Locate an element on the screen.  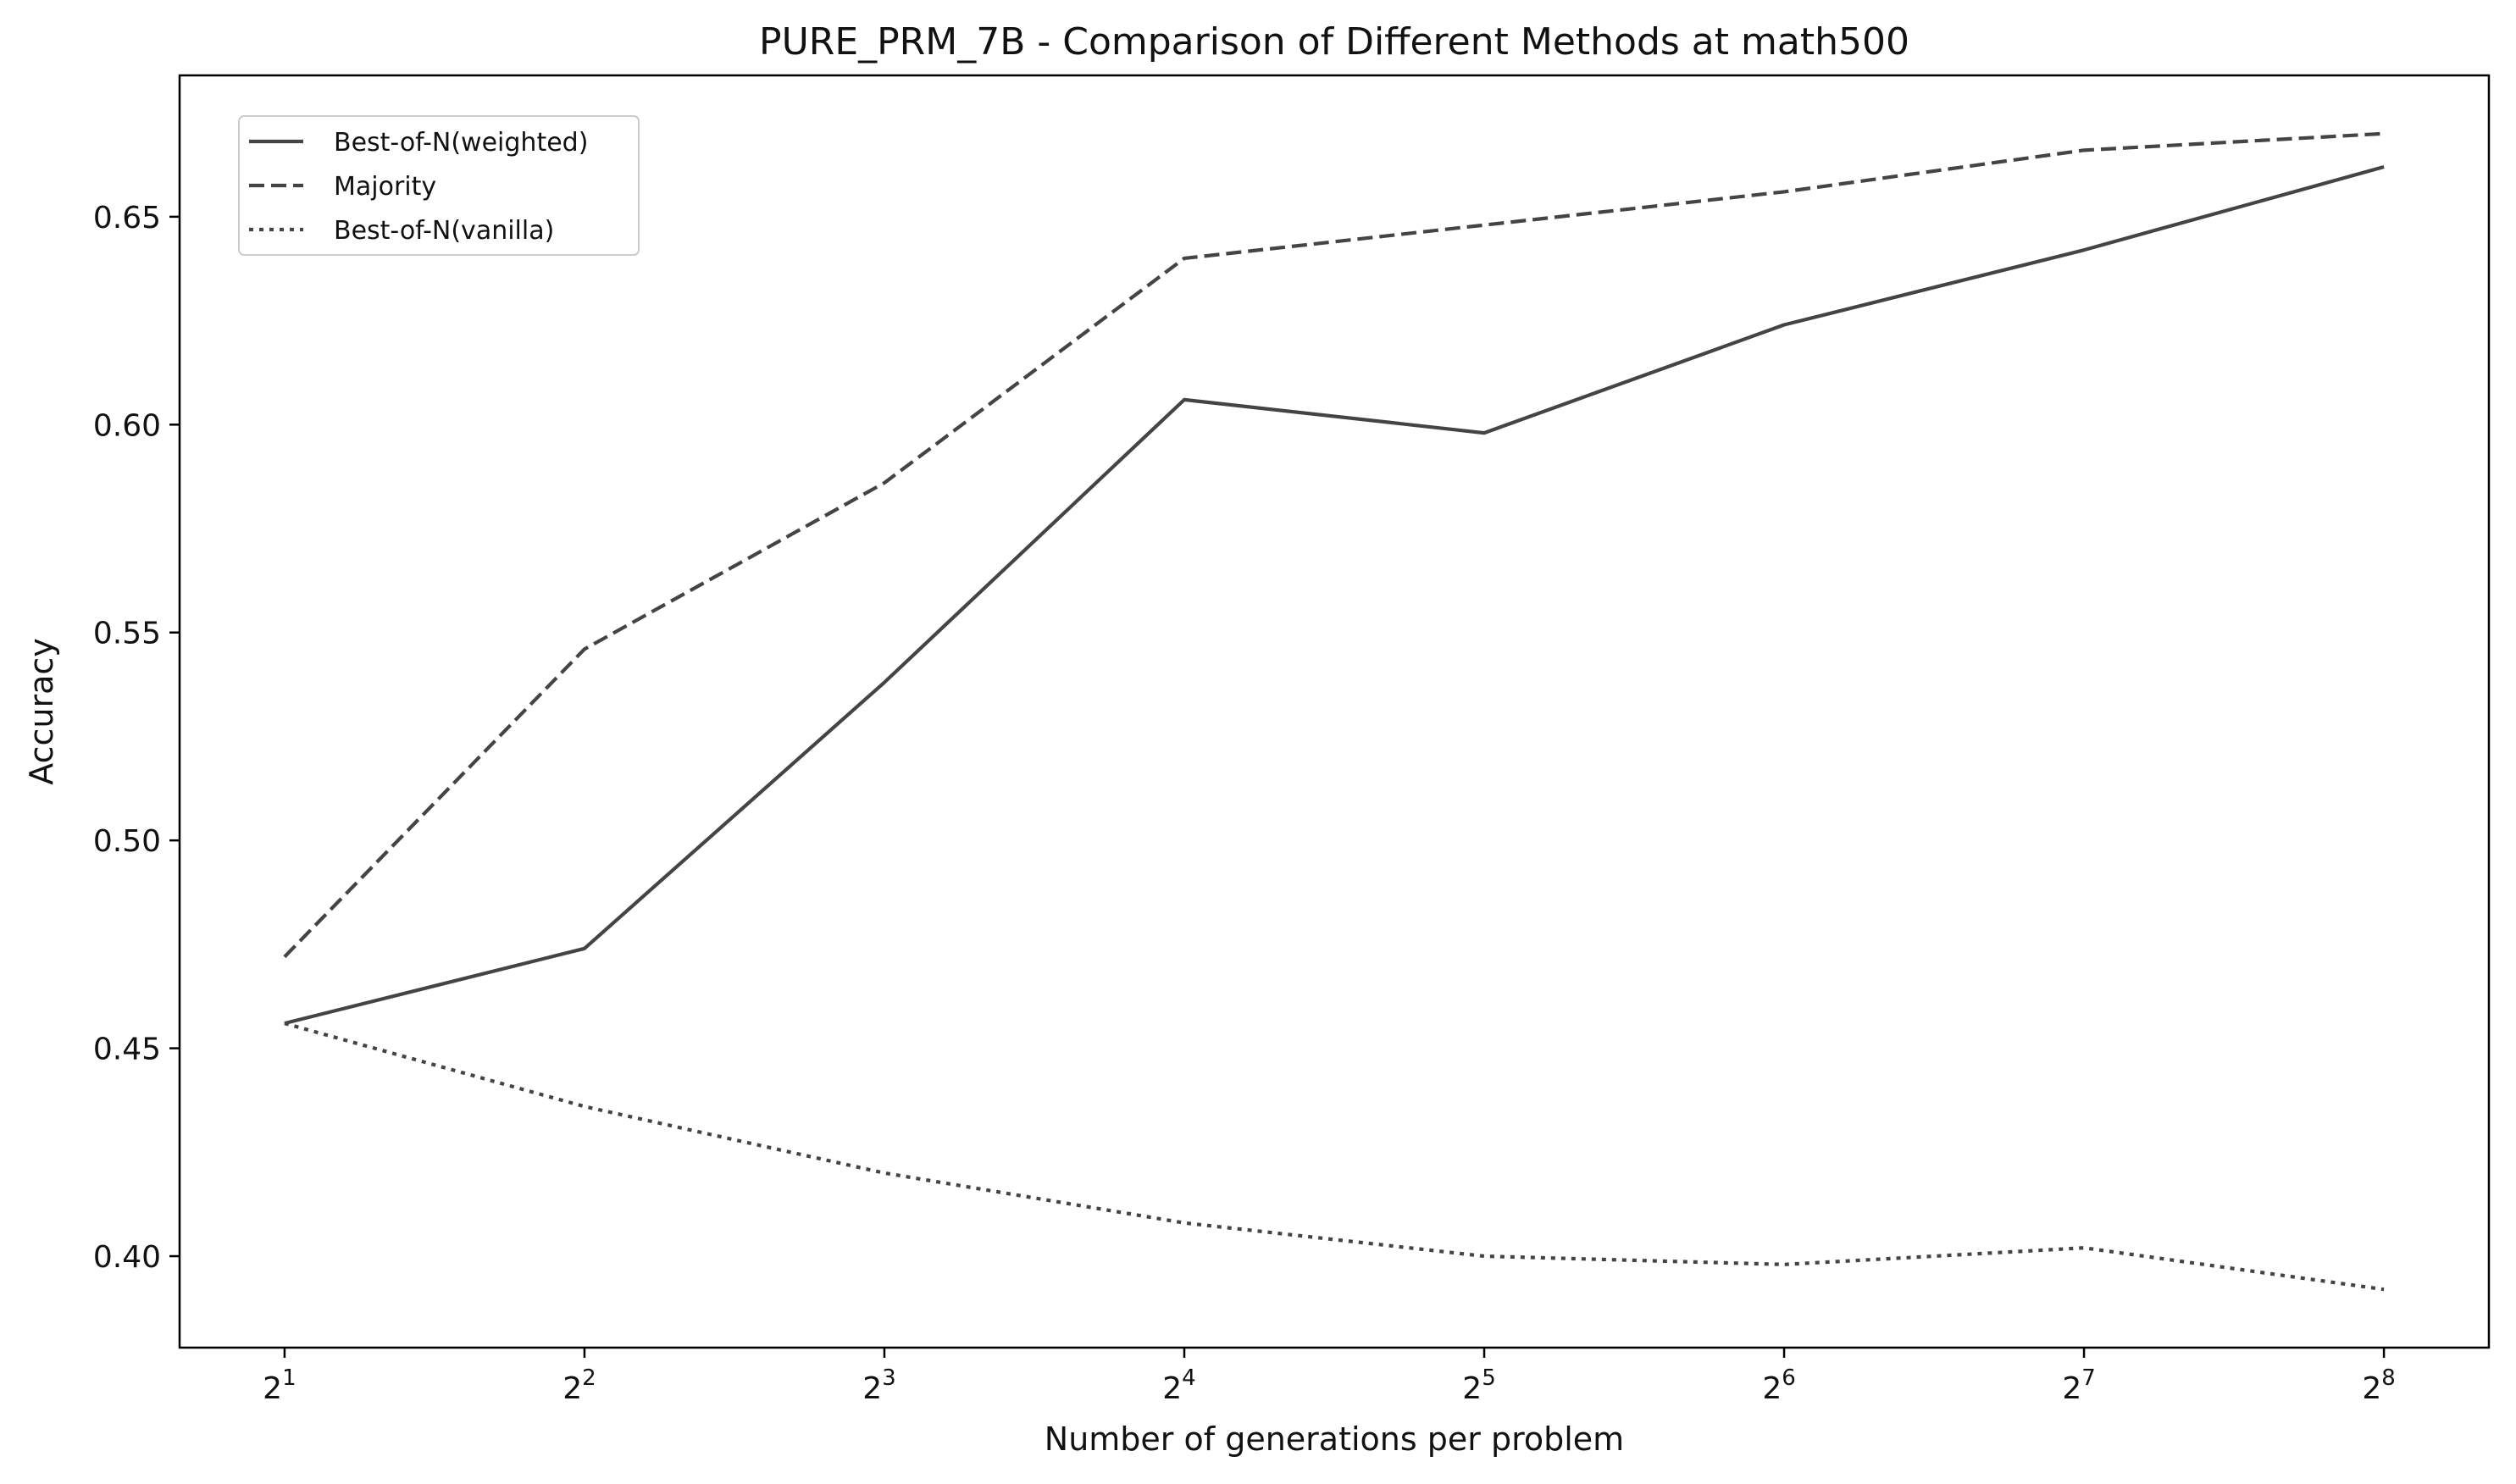
x-tick-label-exponent: 5 is located at coordinates (1489, 1378).